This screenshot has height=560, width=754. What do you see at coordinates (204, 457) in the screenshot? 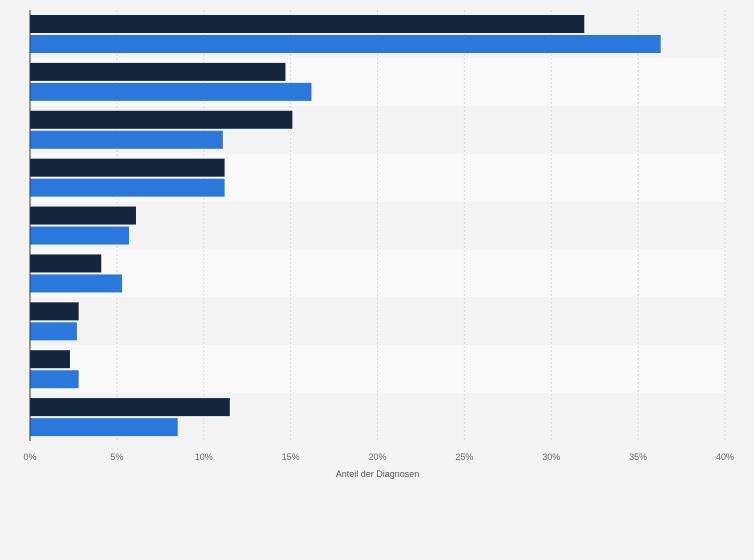
I see `x-tick-label: 10%` at bounding box center [204, 457].